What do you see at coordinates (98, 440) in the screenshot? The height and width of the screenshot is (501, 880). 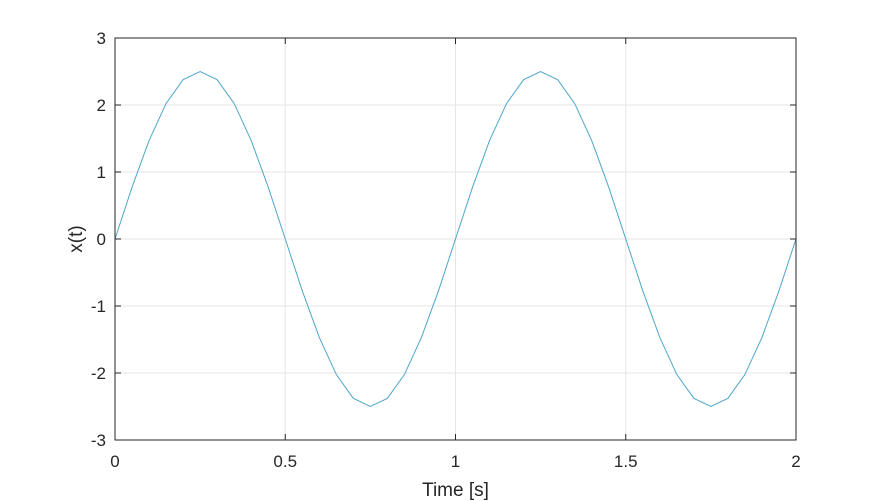 I see `y-tick-label: -3` at bounding box center [98, 440].